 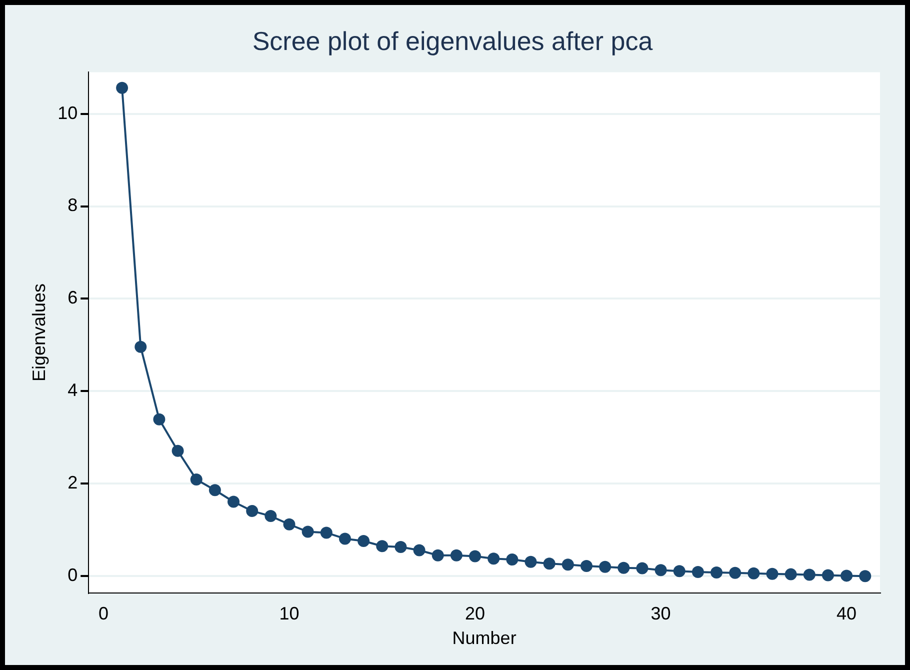 I want to click on x-tick-label: 10, so click(x=289, y=614).